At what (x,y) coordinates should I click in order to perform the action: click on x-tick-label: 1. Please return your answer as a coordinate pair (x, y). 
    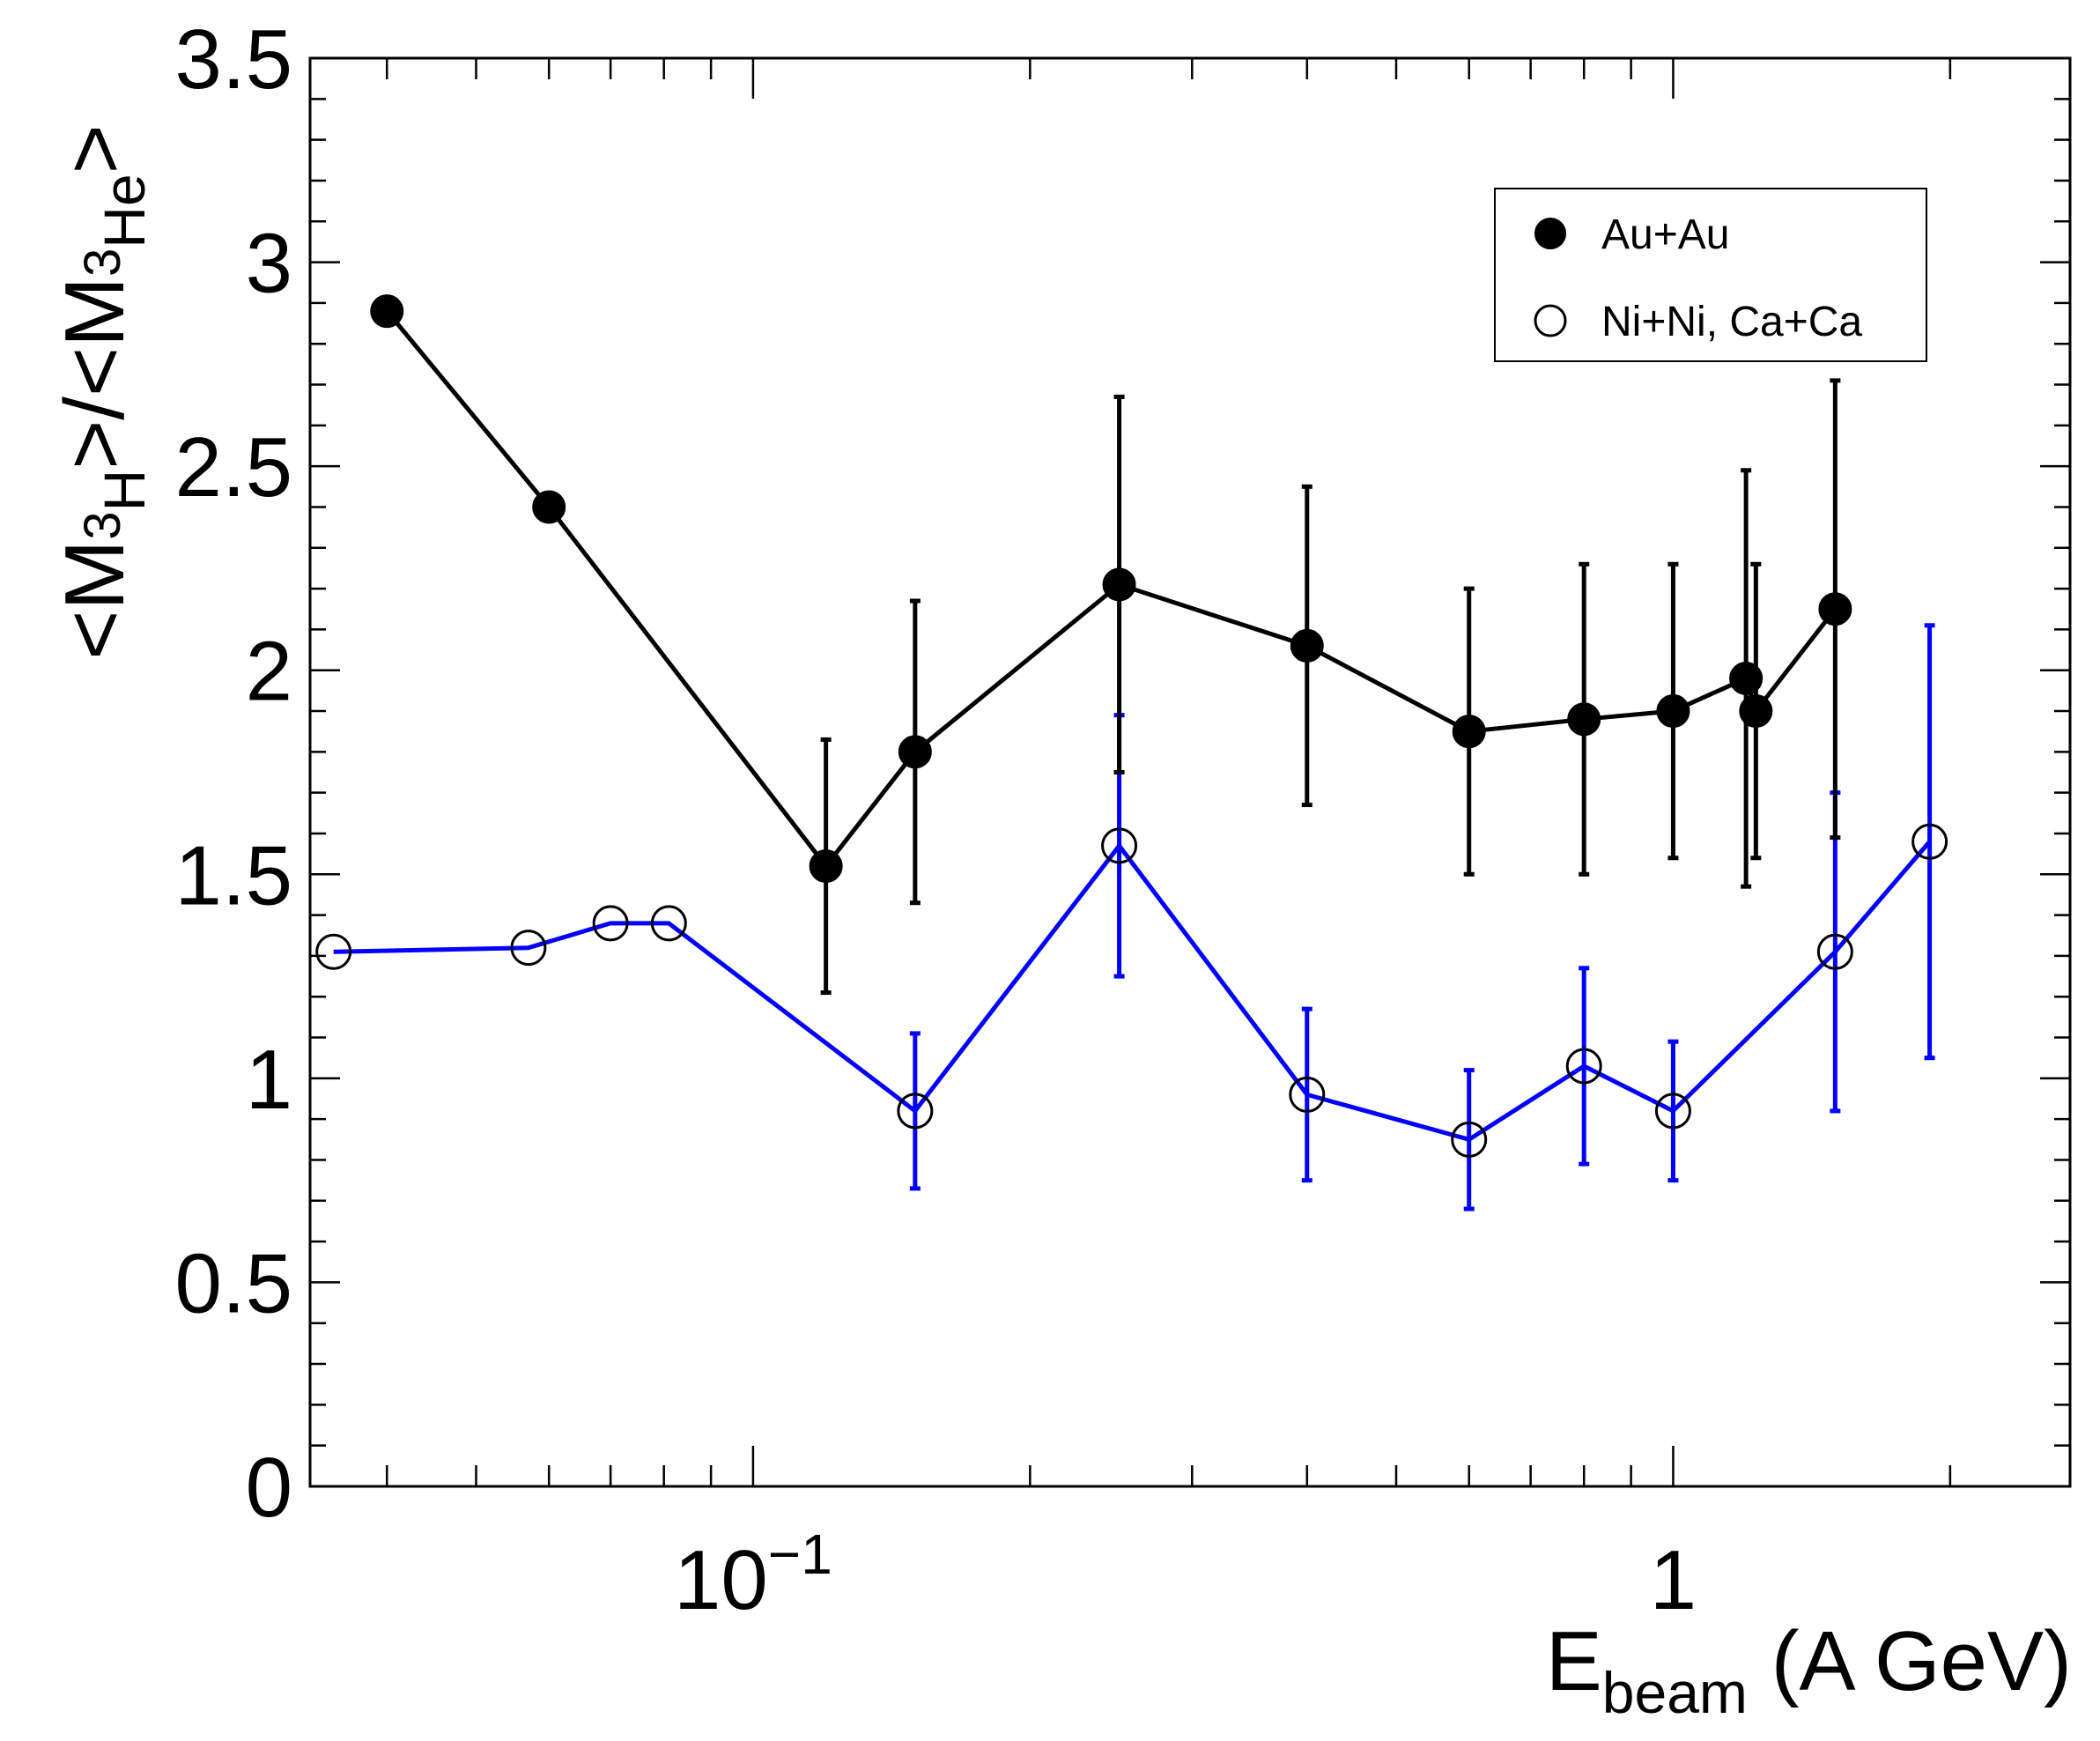
    Looking at the image, I should click on (1673, 1580).